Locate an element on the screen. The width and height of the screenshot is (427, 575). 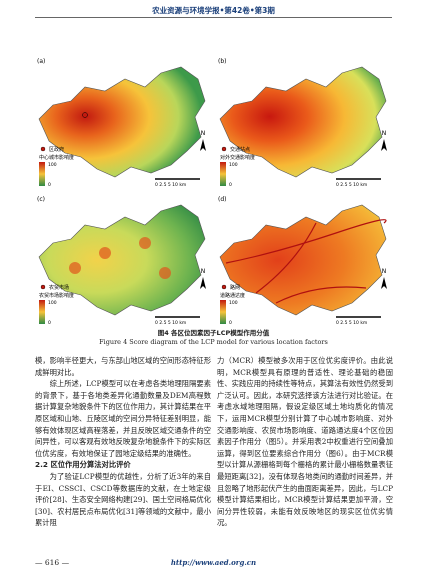
legend-title: 农贸市场影响度 is located at coordinates (56, 295).